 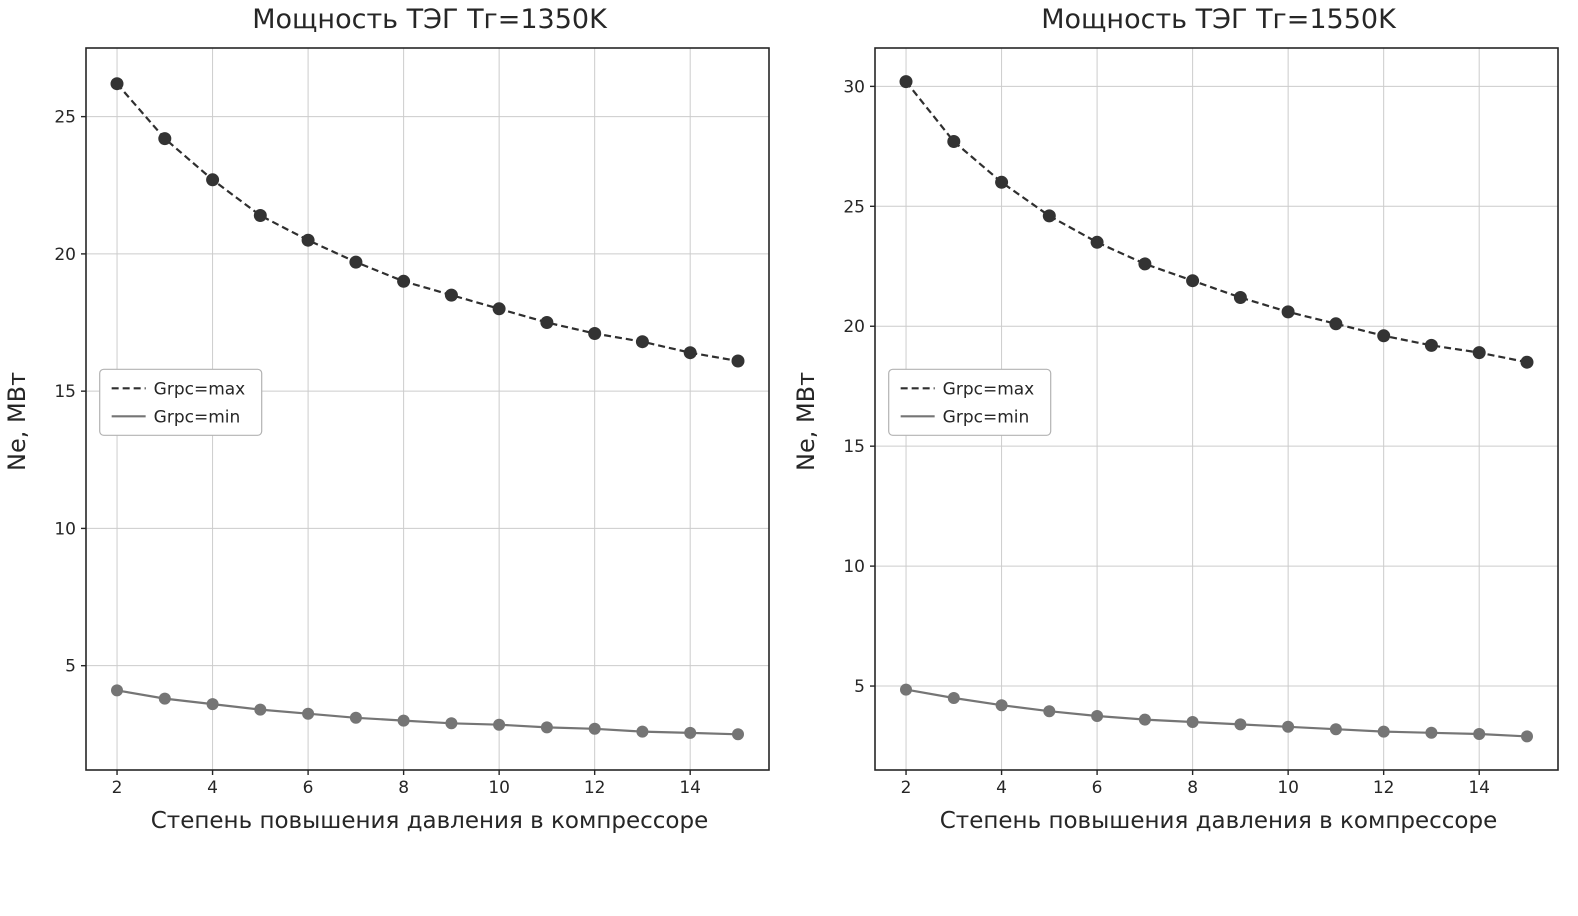 I want to click on svg-text: 30, so click(x=854, y=87).